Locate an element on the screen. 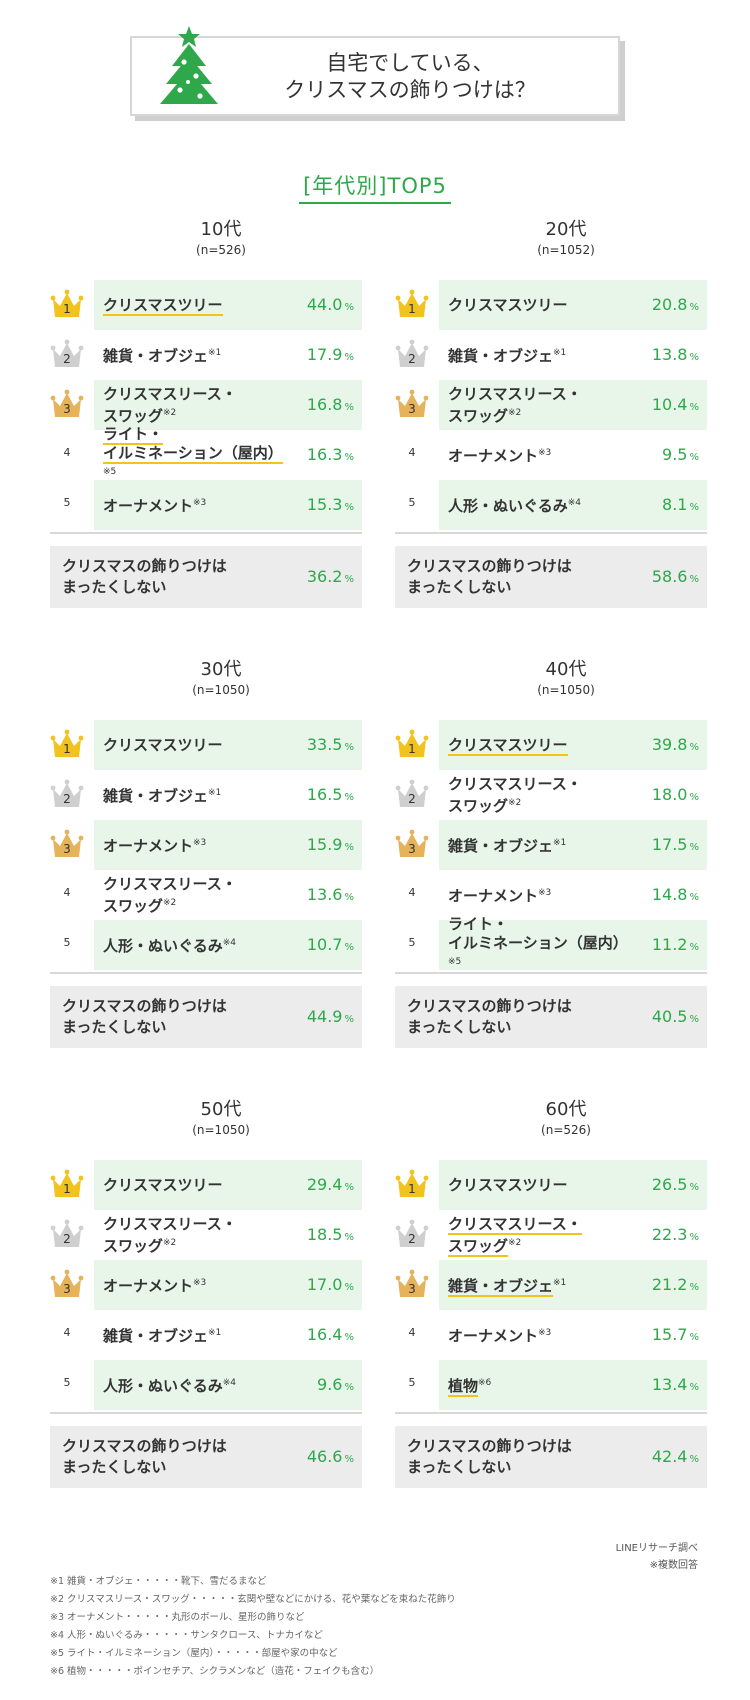  footnote-mark: ※1 is located at coordinates (215, 1333).